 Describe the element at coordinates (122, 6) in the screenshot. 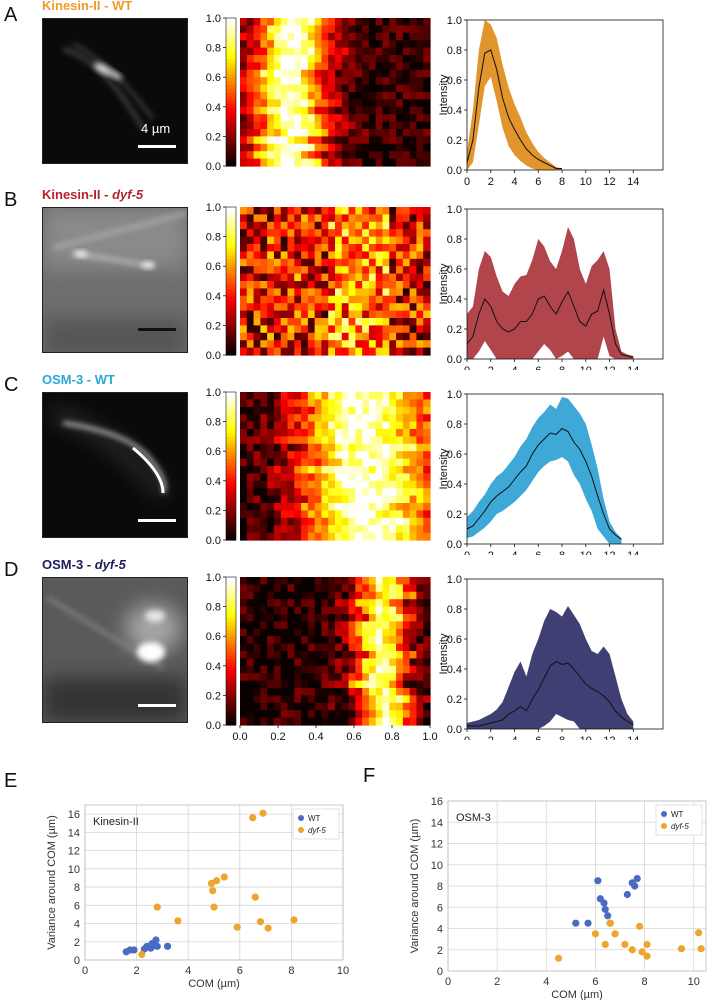

I see `panel-title-genotype: WT` at that location.